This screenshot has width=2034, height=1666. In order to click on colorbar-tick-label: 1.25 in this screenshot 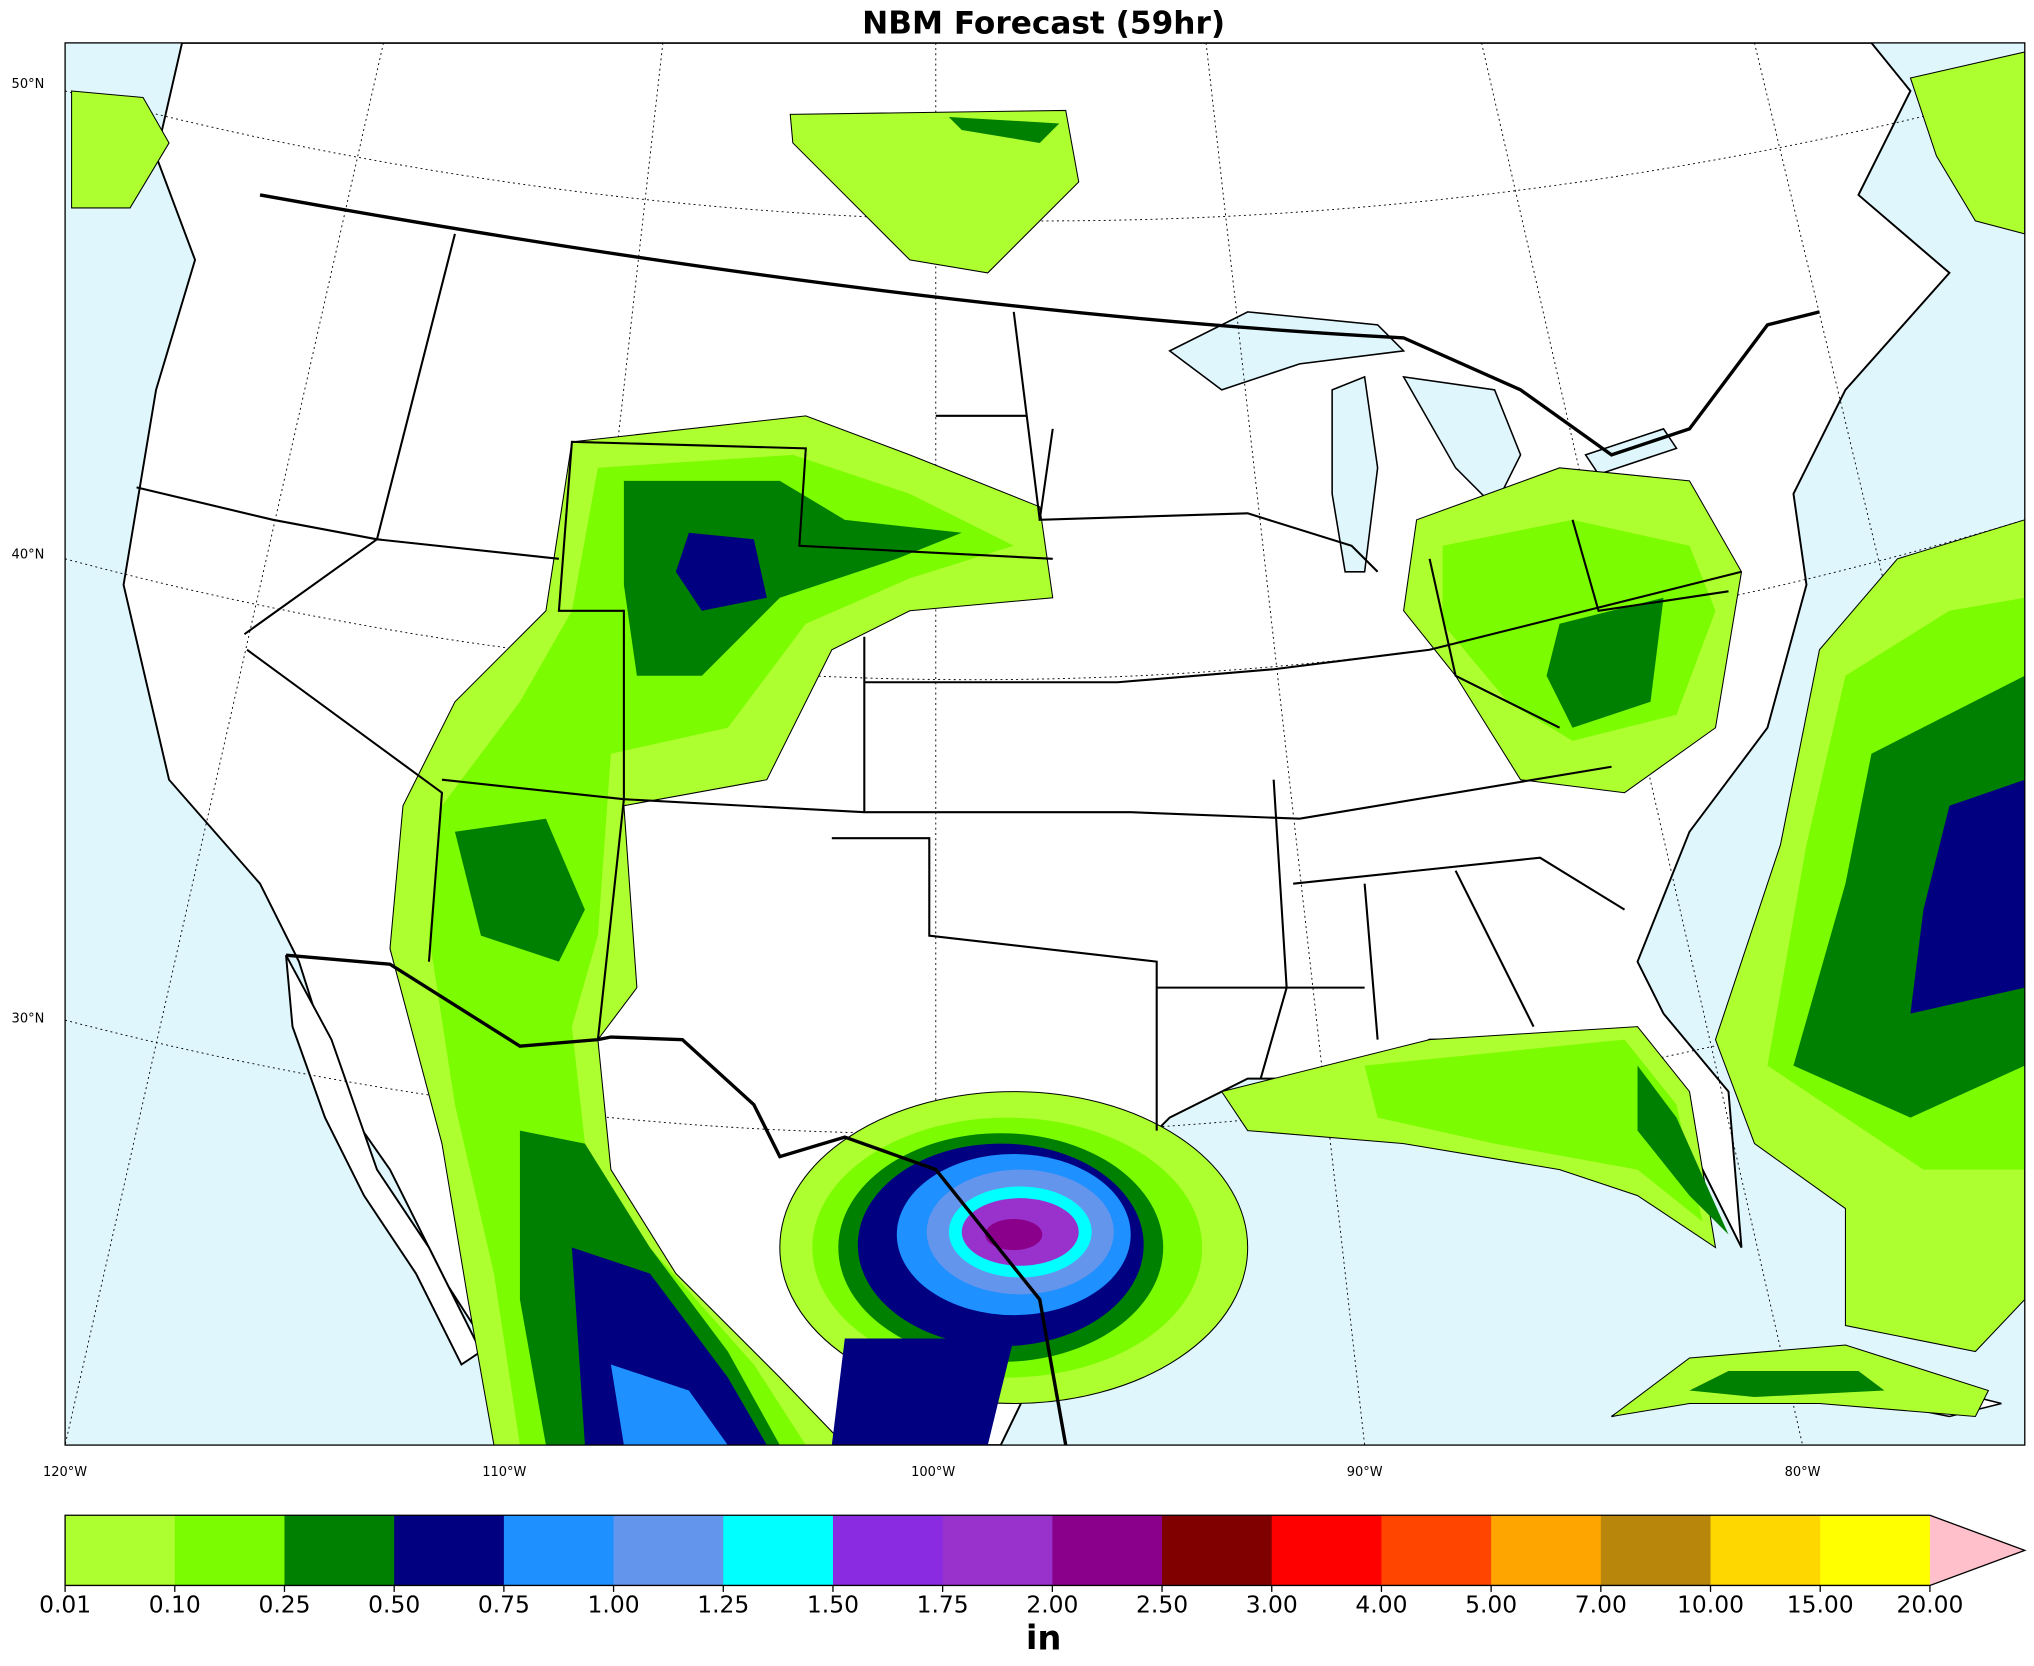, I will do `click(723, 1605)`.